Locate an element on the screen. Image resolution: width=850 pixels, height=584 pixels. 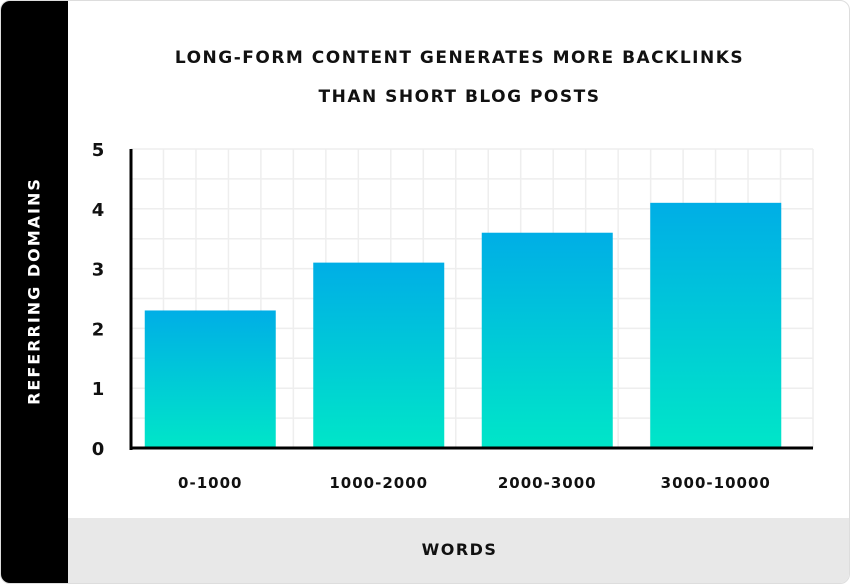
x-tick-label: 2000-3000 is located at coordinates (547, 483).